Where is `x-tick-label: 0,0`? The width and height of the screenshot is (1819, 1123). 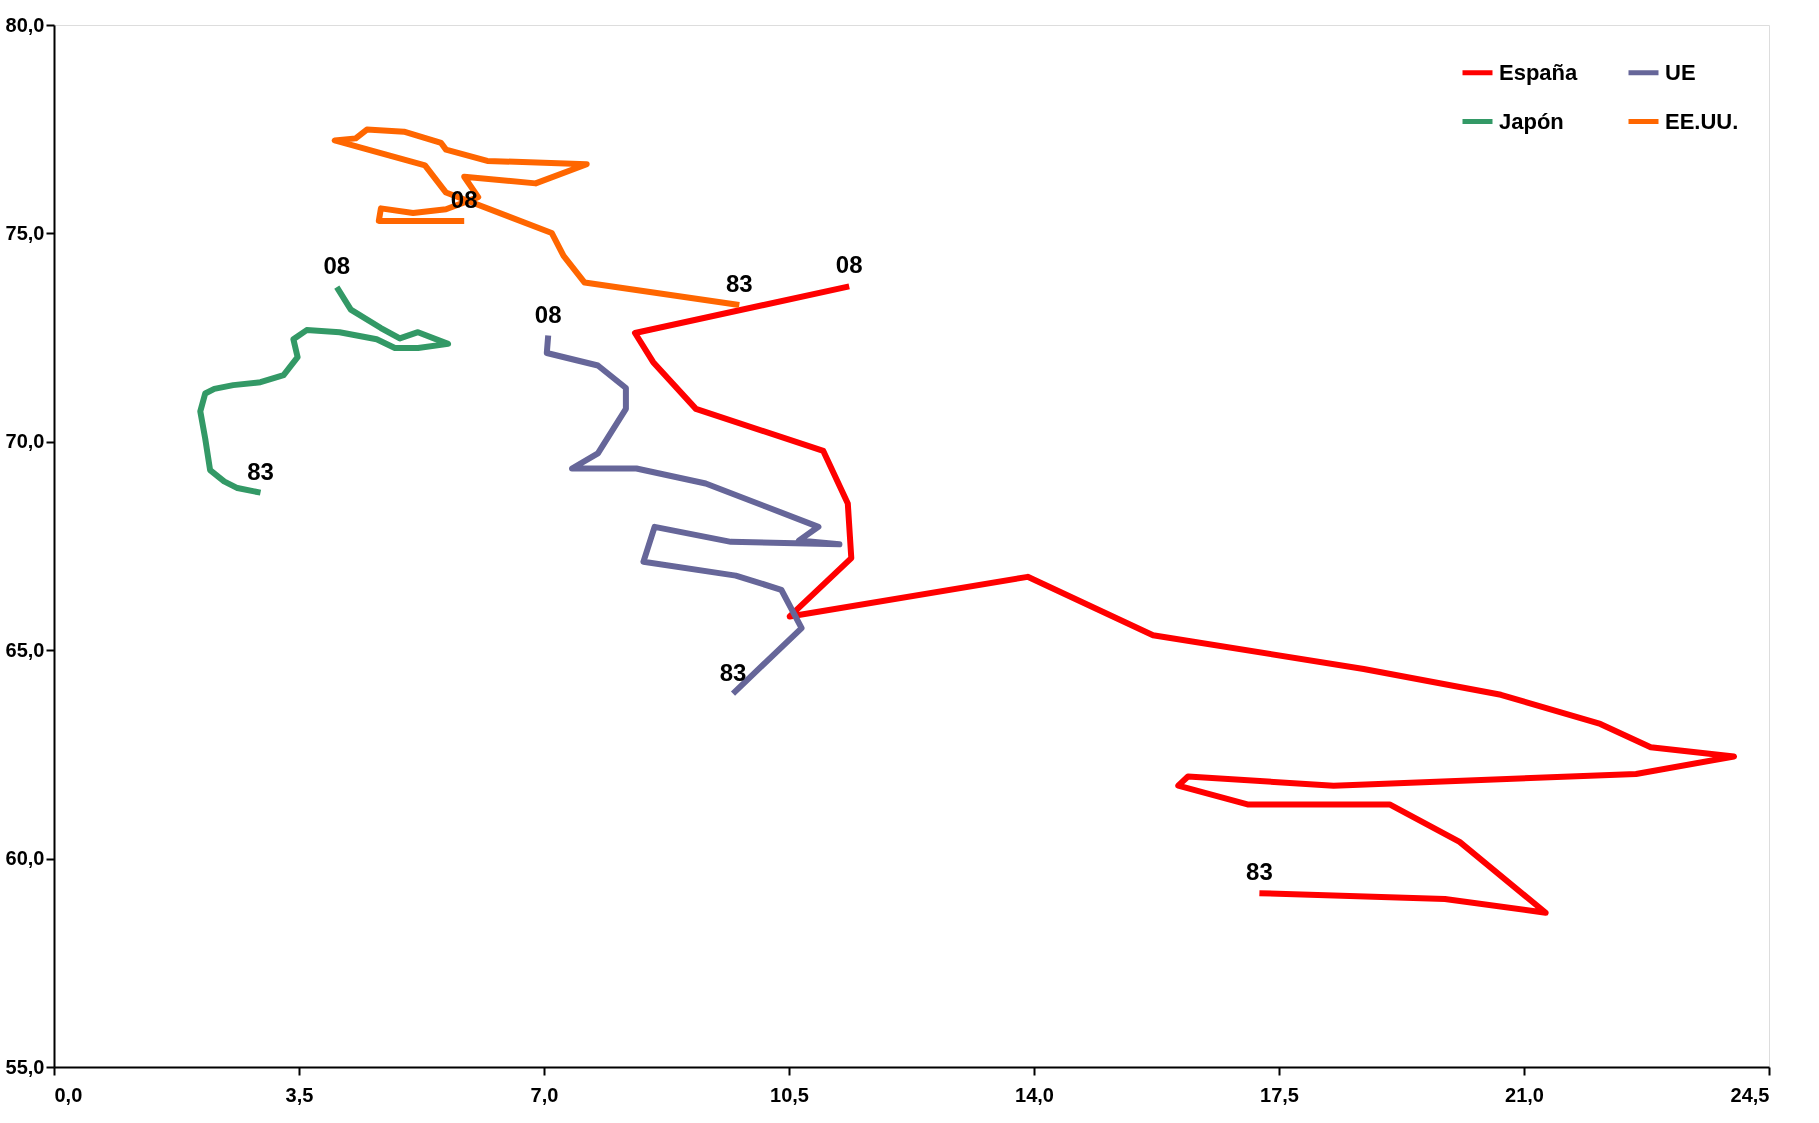
x-tick-label: 0,0 is located at coordinates (68, 1094).